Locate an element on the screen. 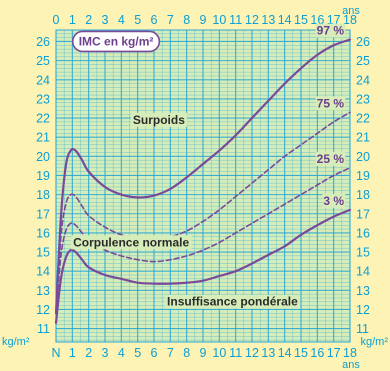  y-tick-right: 12 is located at coordinates (363, 310).